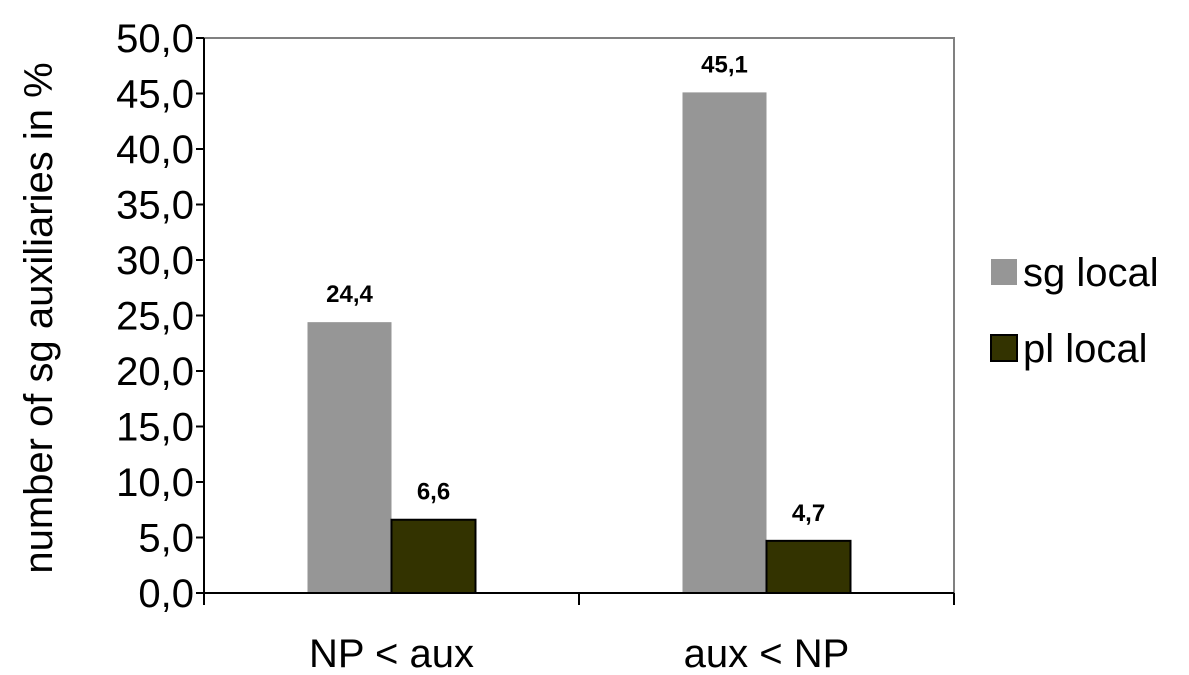 This screenshot has height=675, width=1189. I want to click on data-label: 24,4, so click(349, 294).